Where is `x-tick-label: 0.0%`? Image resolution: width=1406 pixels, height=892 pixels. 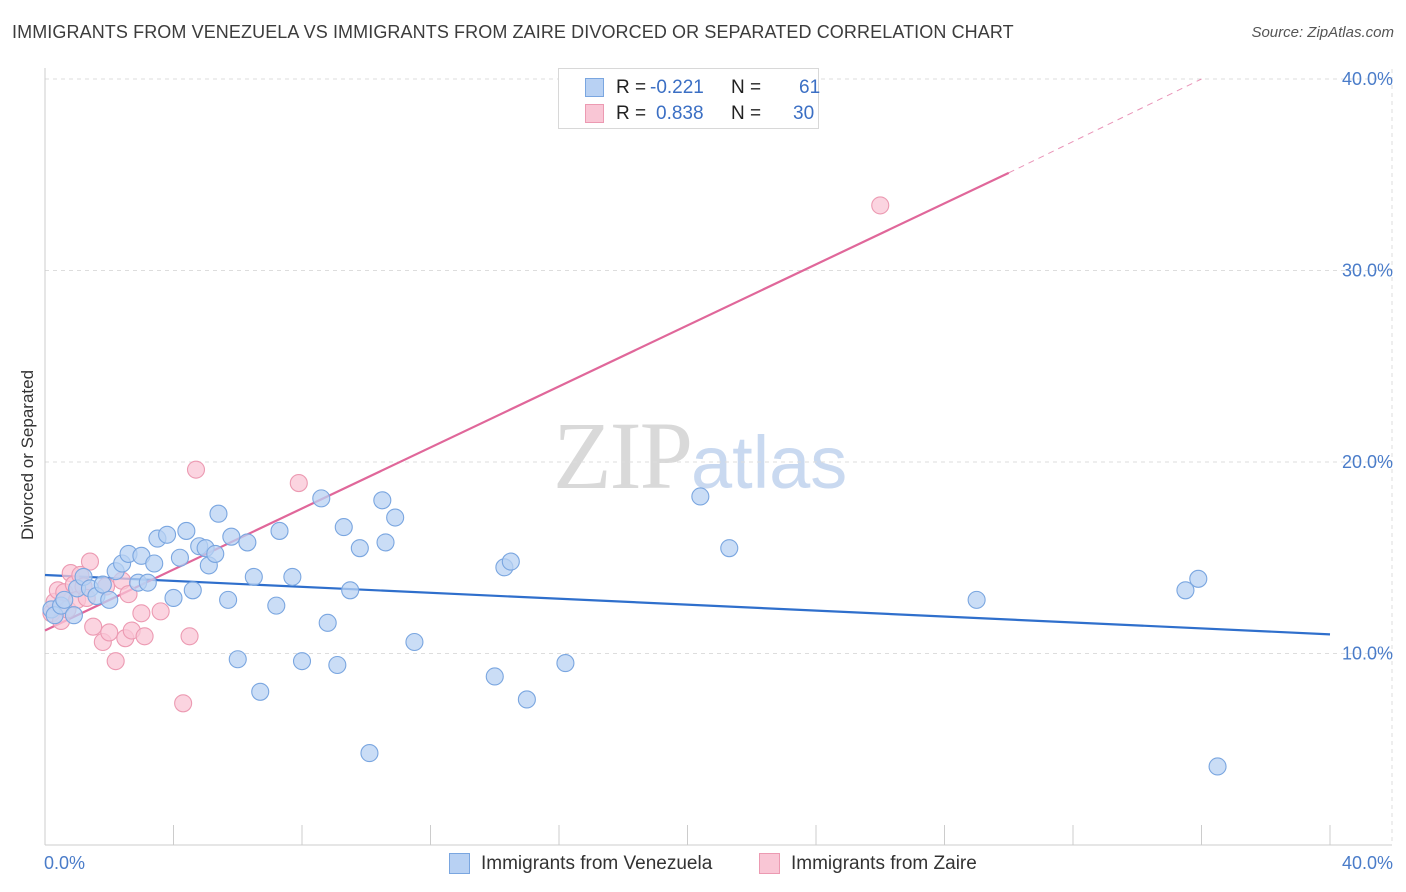 x-tick-label: 0.0% is located at coordinates (64, 863).